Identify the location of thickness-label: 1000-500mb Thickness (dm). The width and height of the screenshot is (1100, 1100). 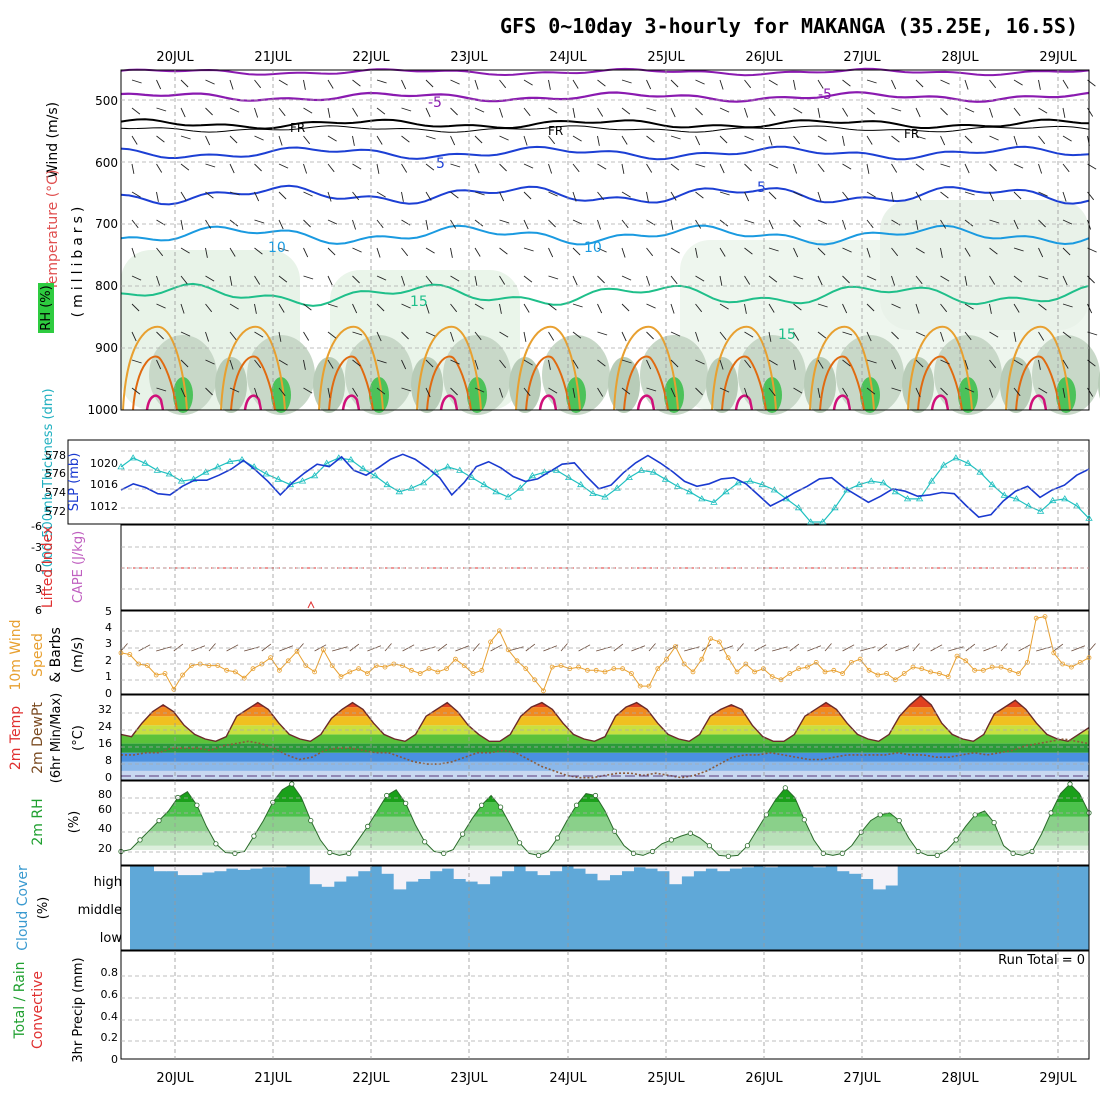
(48, 481).